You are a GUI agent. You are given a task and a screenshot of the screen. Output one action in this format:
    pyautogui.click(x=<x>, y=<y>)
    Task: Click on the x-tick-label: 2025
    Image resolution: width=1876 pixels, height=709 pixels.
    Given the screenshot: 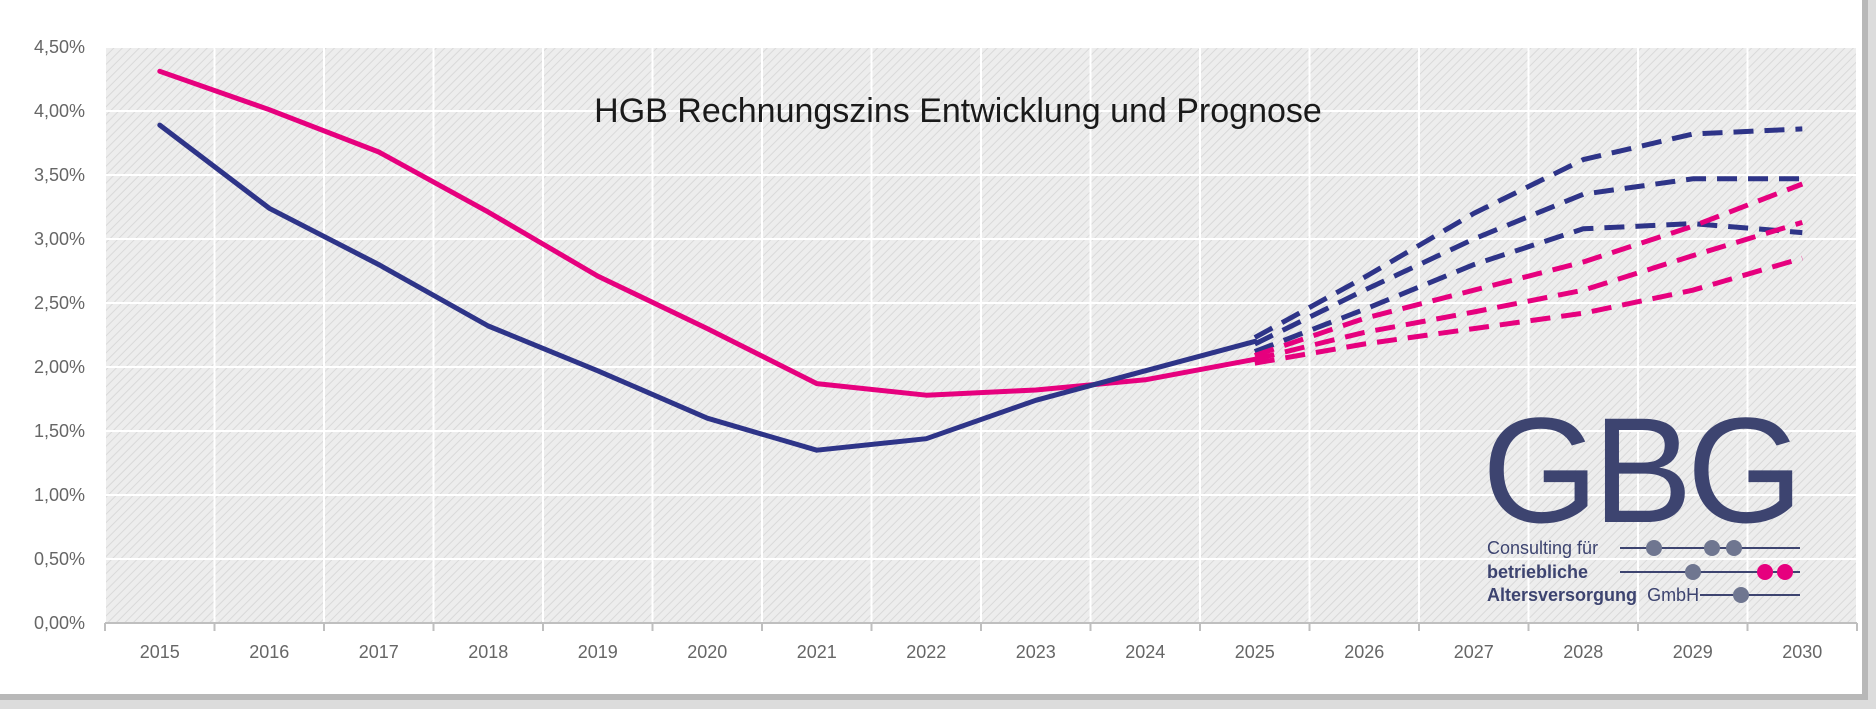 What is the action you would take?
    pyautogui.click(x=1255, y=652)
    